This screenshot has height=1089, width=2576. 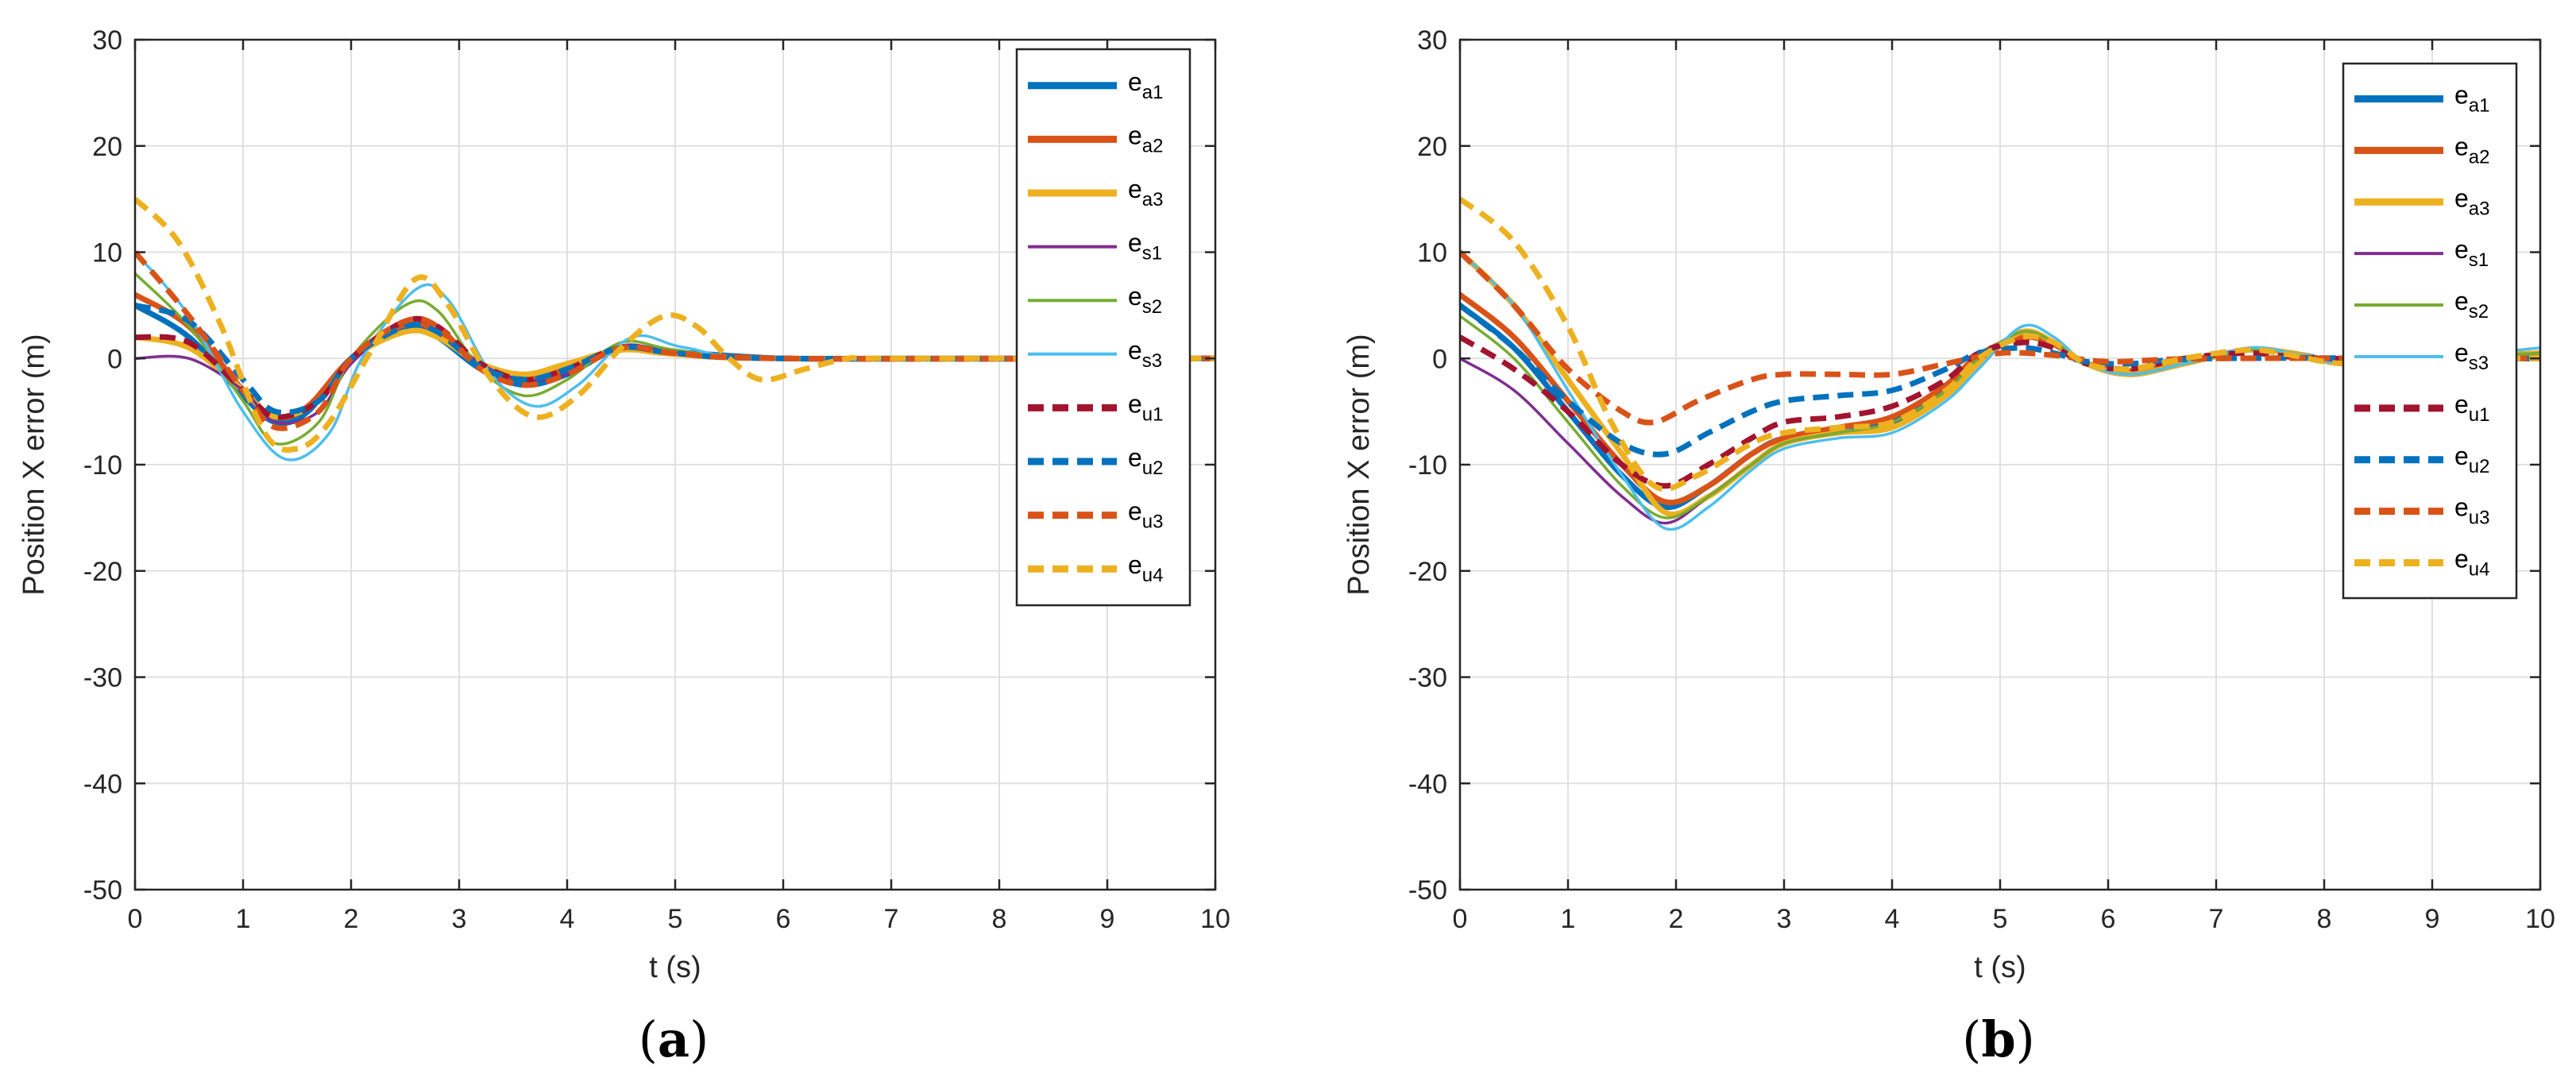 I want to click on legend-label-es3: es3, so click(x=1145, y=354).